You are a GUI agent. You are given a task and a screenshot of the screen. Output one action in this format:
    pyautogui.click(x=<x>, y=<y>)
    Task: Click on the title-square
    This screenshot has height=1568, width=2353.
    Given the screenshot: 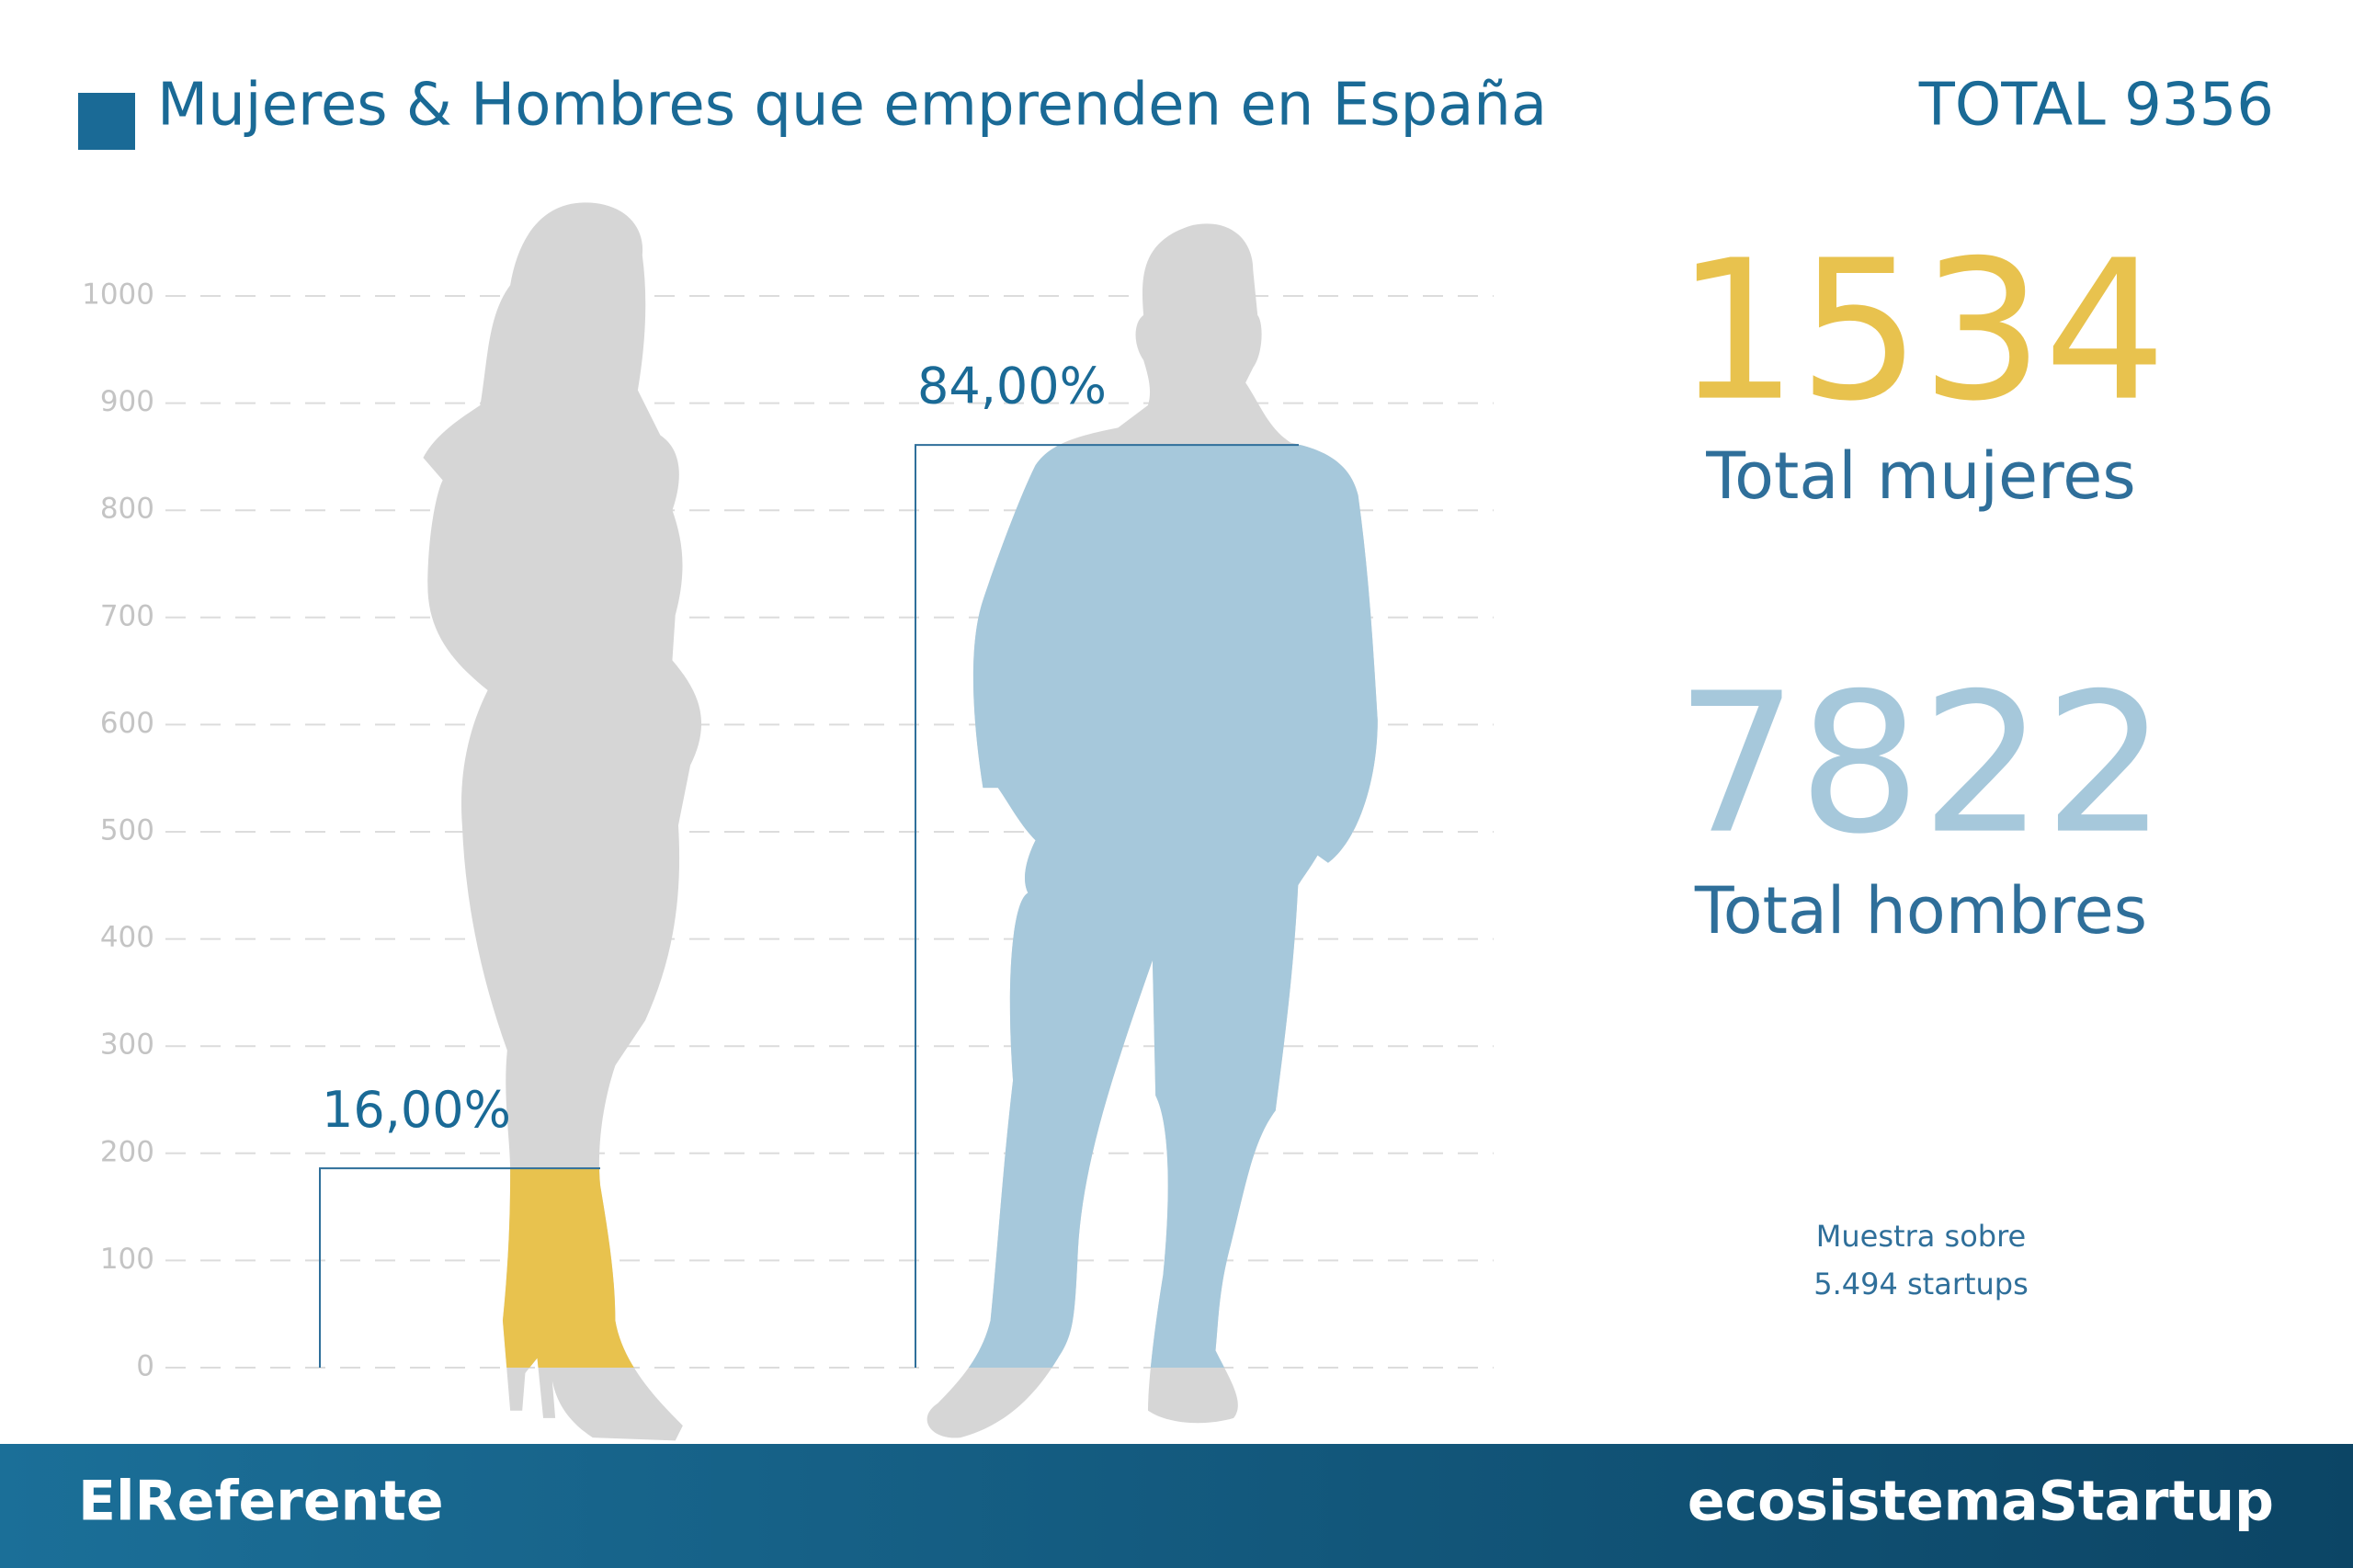 What is the action you would take?
    pyautogui.click(x=106, y=122)
    